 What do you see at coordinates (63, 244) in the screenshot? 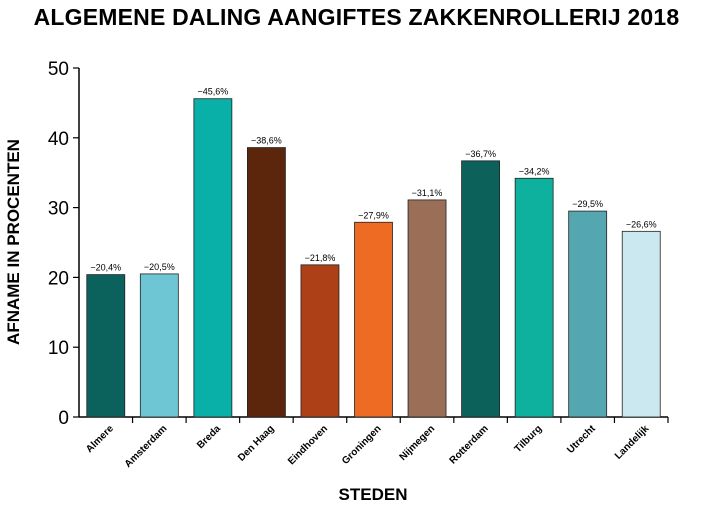
I see `y-ticks: 0 10 20 30 40 50` at bounding box center [63, 244].